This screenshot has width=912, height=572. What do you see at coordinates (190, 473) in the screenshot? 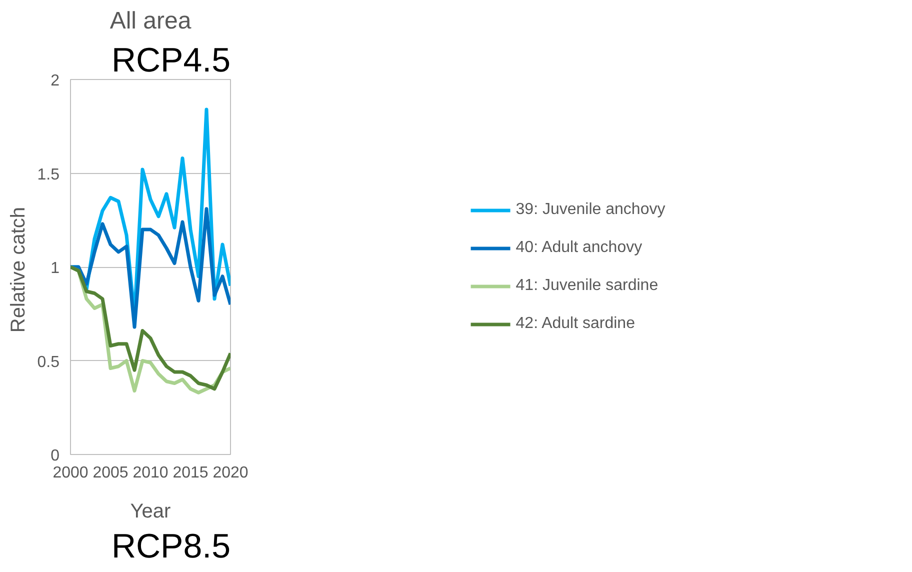
I see `x-tick-label: 2015` at bounding box center [190, 473].